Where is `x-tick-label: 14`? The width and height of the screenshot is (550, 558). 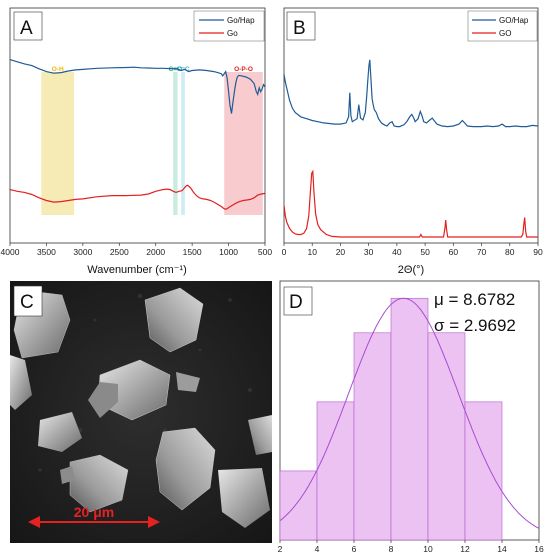
x-tick-label: 14 is located at coordinates (502, 549).